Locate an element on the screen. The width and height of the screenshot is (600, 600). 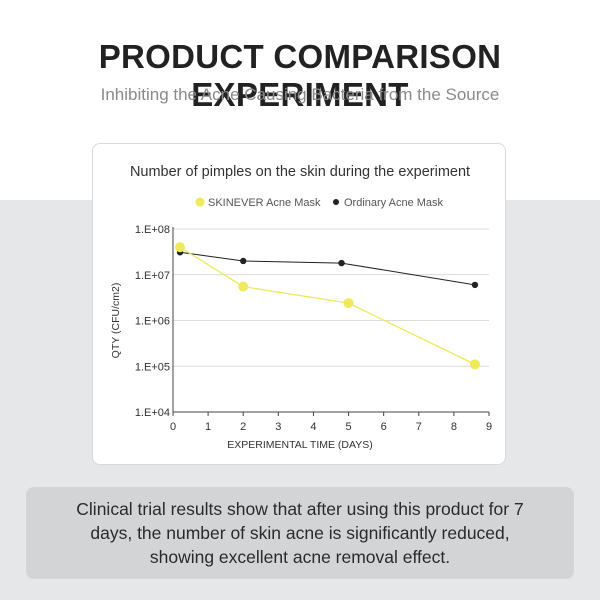
y-tick-label: 1.E+06 is located at coordinates (152, 322).